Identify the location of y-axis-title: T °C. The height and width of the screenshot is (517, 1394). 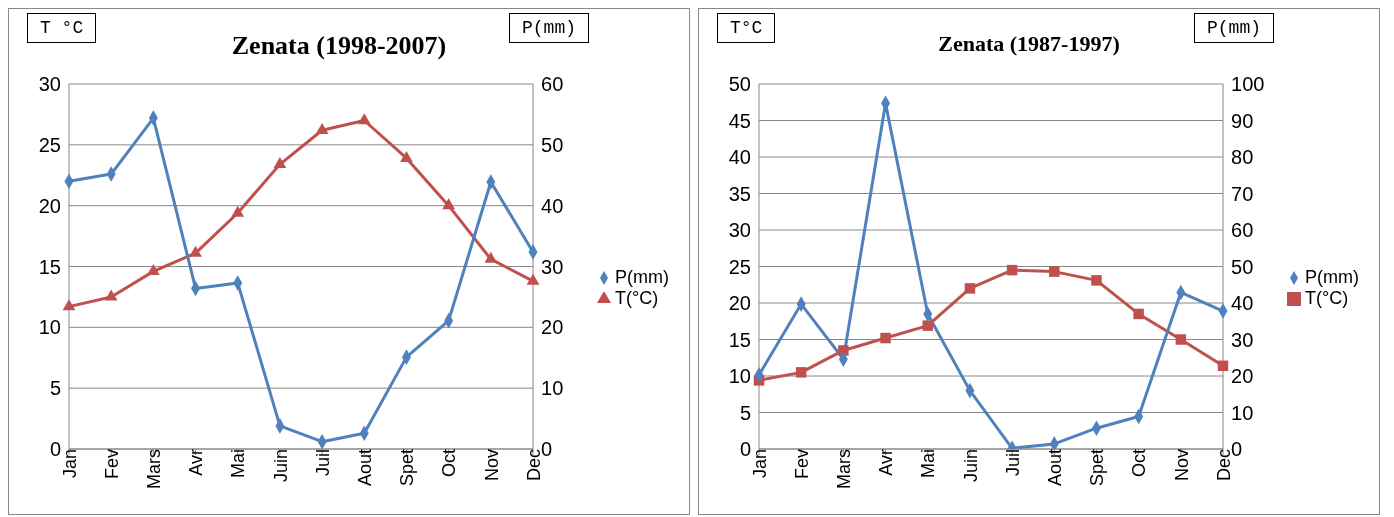
(62, 28).